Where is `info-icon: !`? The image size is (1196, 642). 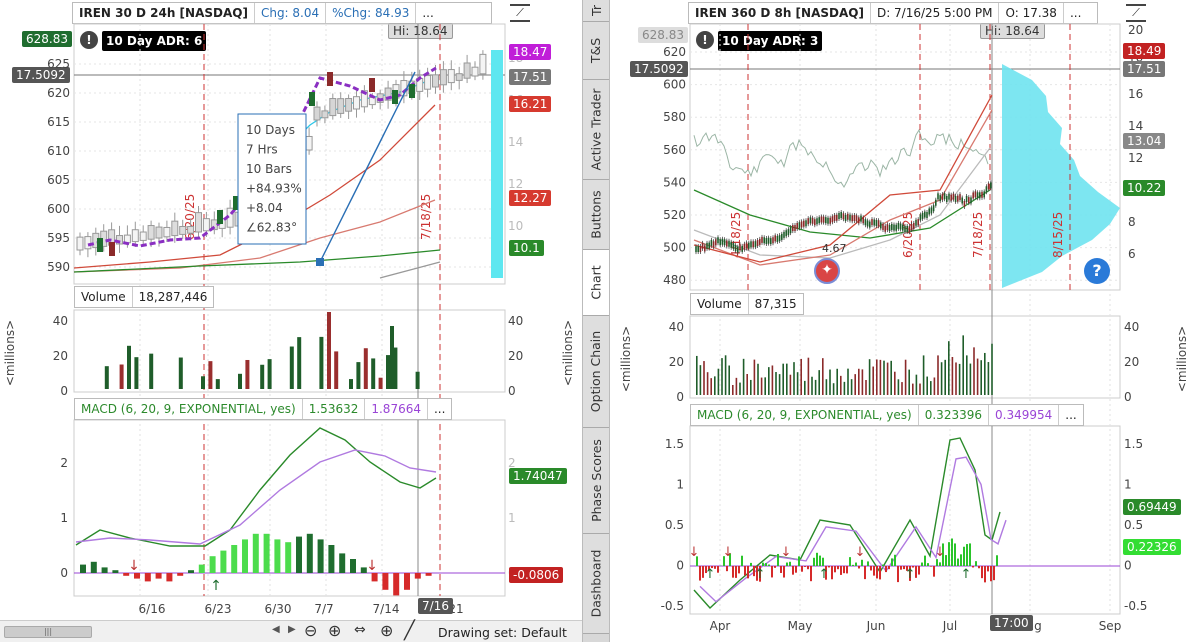 info-icon: ! is located at coordinates (89, 40).